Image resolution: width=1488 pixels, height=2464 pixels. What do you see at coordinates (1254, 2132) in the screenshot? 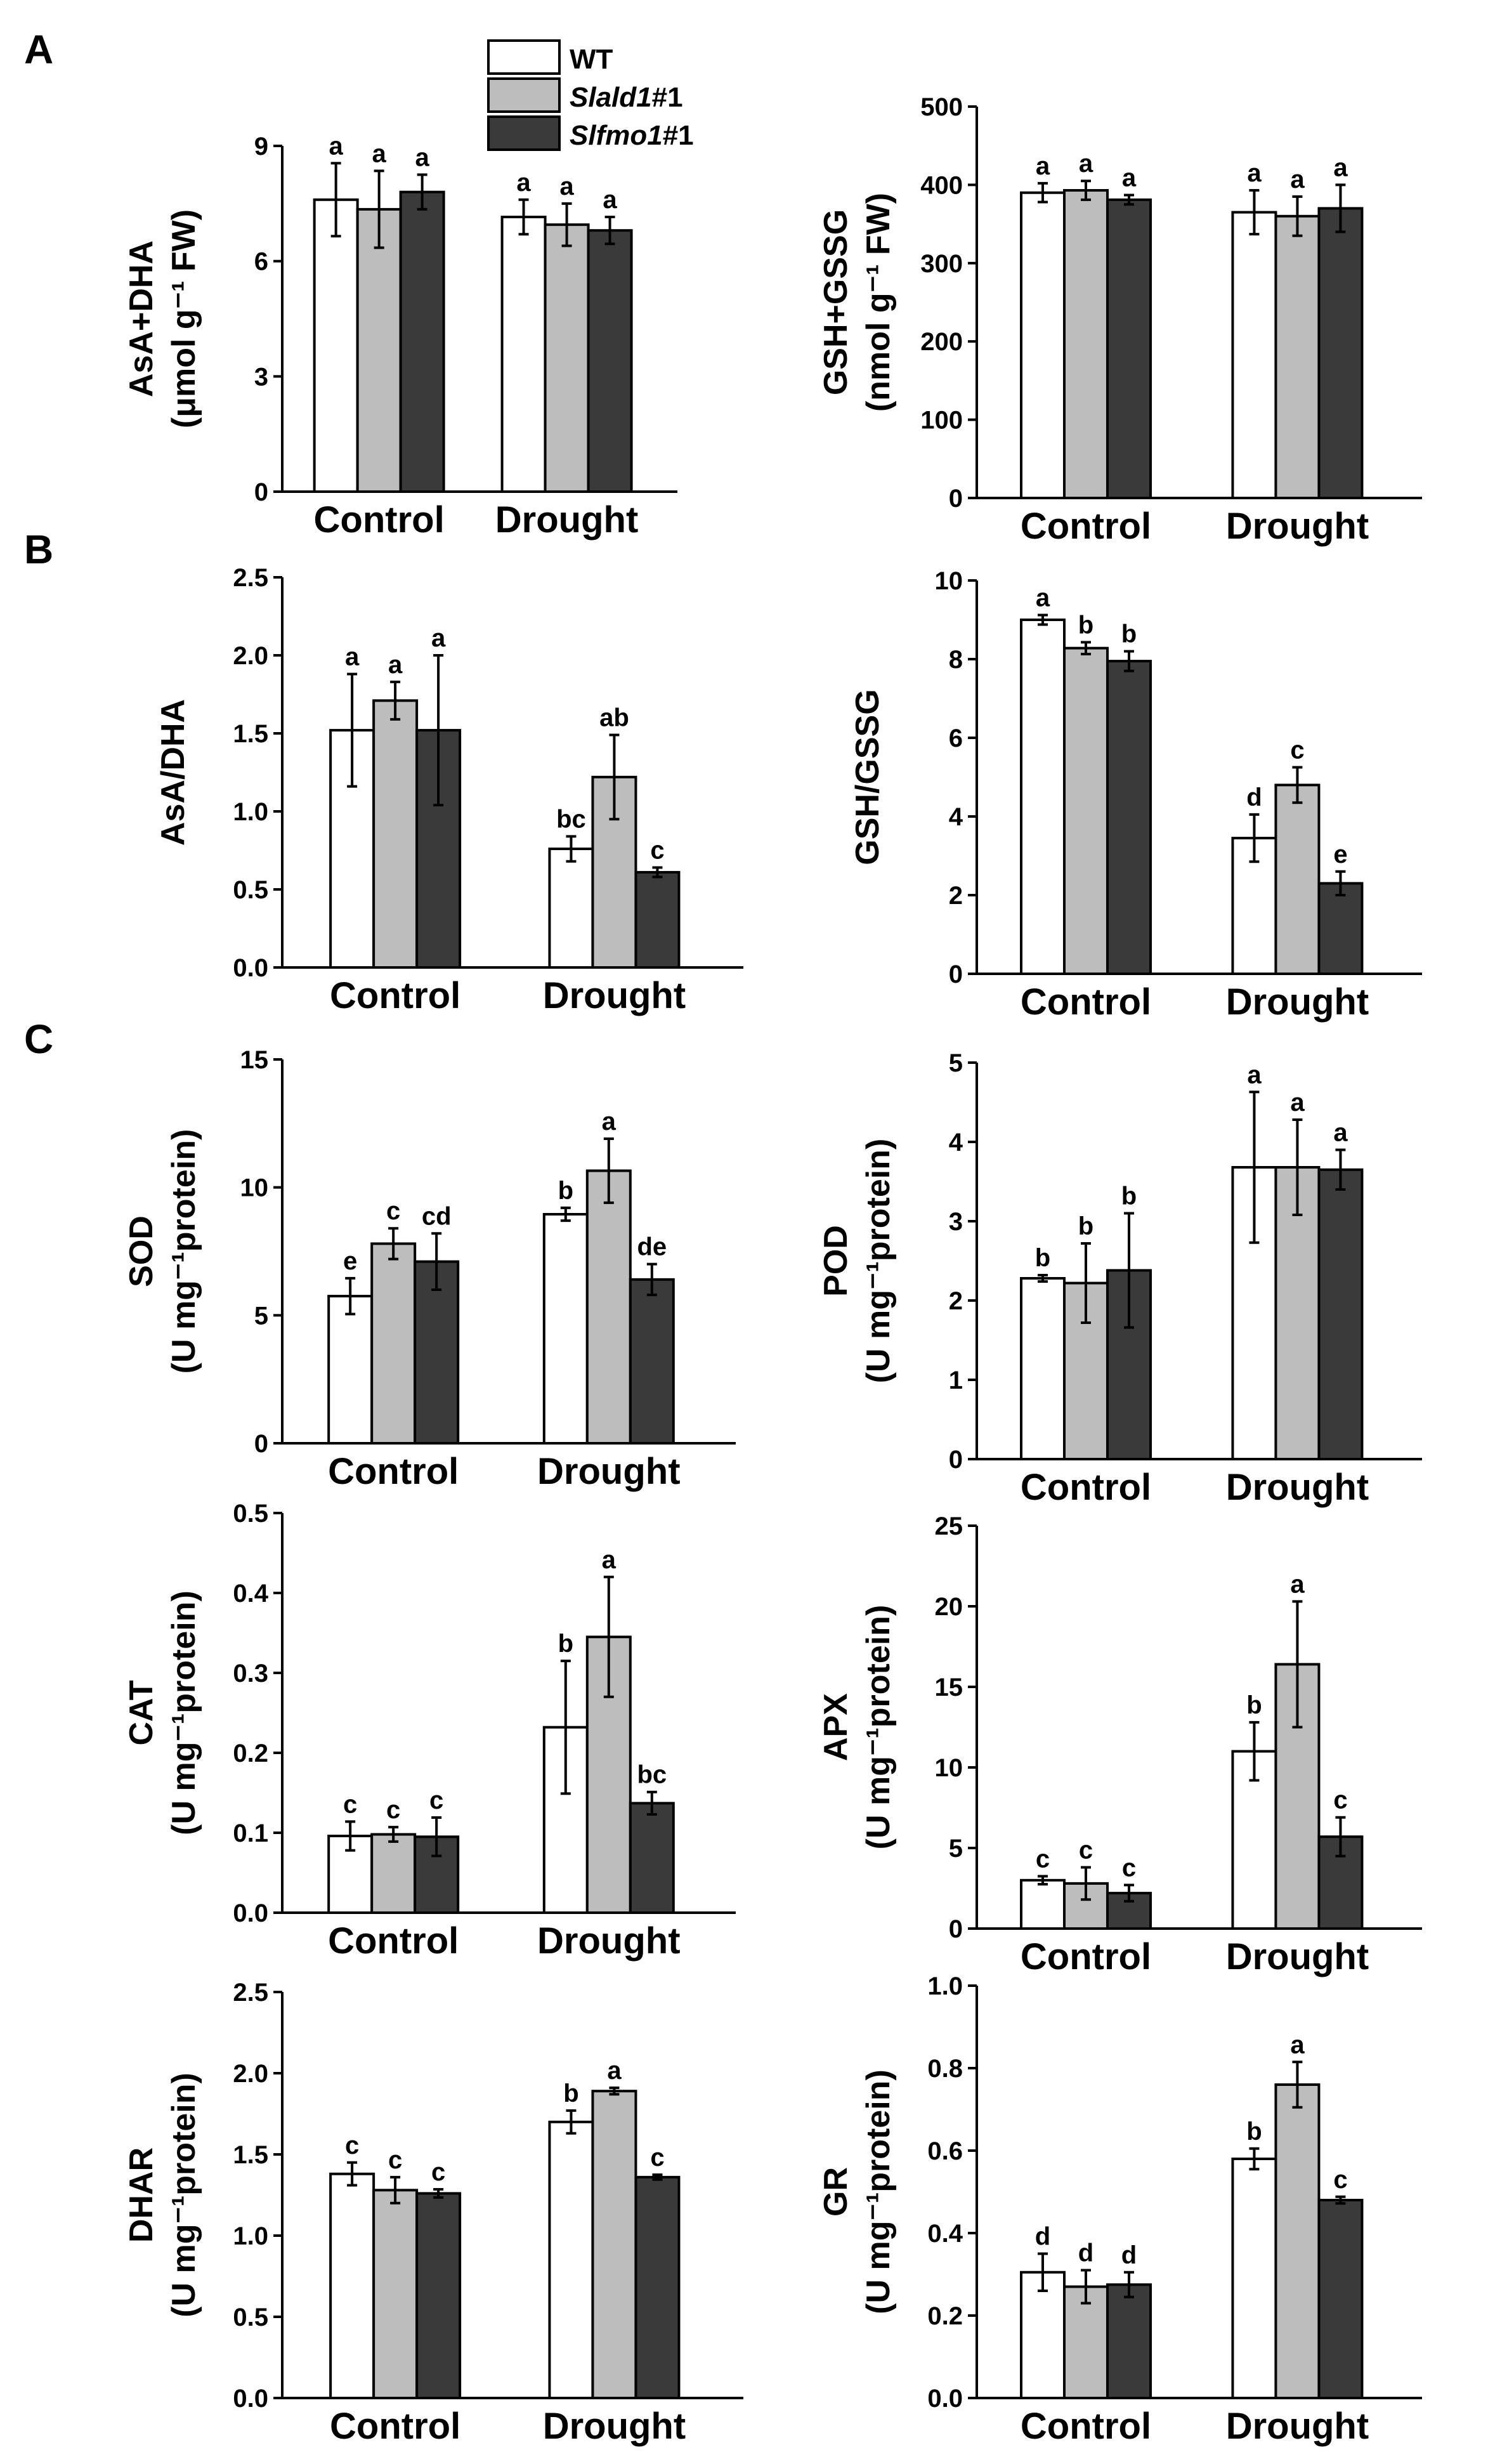
I see `sig-letter-gr-wt-drought: b` at bounding box center [1254, 2132].